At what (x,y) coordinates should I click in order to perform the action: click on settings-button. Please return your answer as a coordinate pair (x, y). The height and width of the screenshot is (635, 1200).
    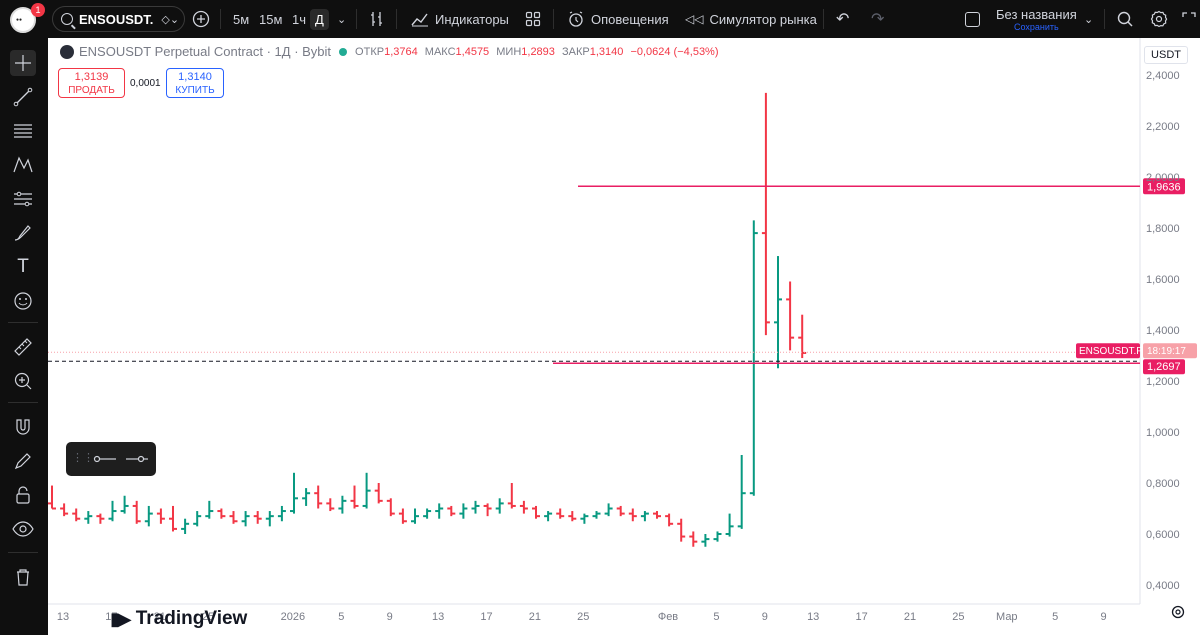
    Looking at the image, I should click on (1159, 19).